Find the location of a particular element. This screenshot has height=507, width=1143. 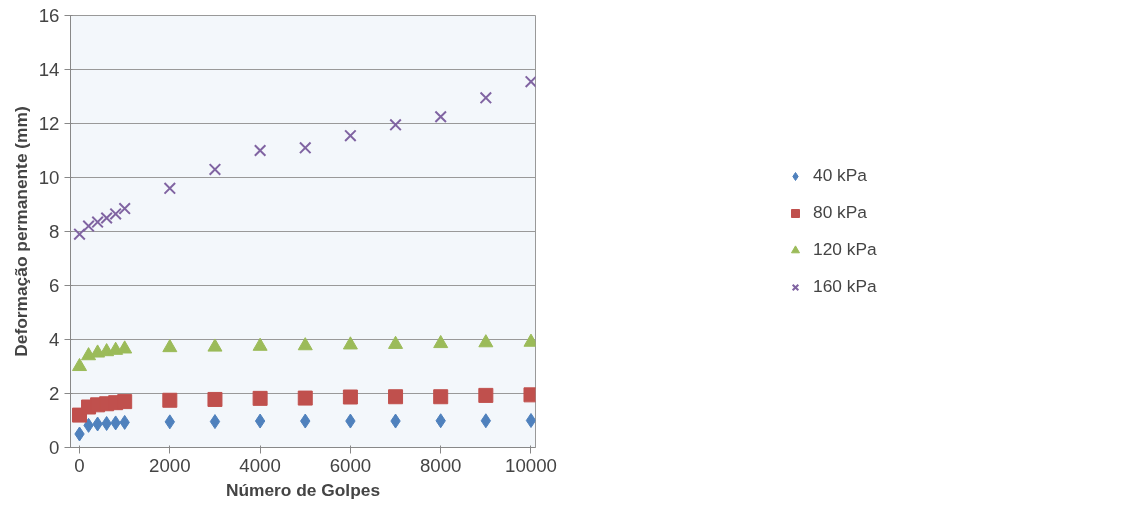

y-tick-label: 6 is located at coordinates (54, 285).